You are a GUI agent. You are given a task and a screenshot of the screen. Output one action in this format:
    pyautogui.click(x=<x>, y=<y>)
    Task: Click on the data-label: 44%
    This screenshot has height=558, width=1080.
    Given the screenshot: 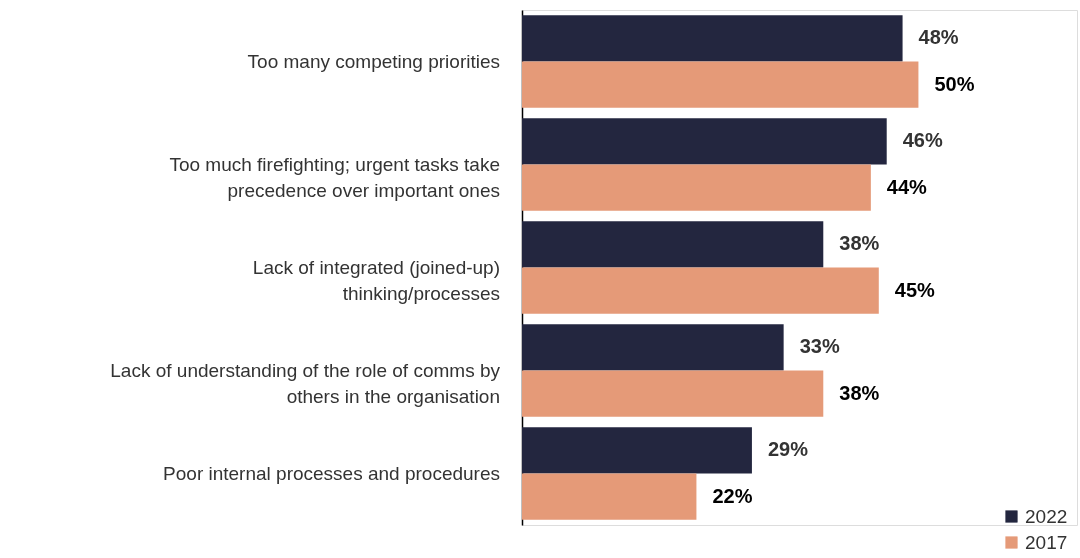 What is the action you would take?
    pyautogui.click(x=907, y=186)
    